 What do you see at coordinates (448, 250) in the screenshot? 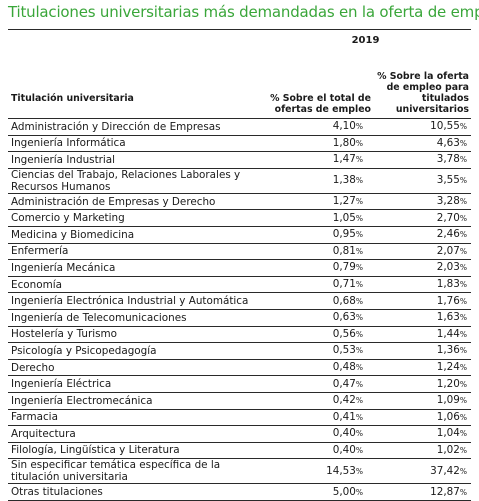
I see `value-graduate-offers-number: 2,07` at bounding box center [448, 250].